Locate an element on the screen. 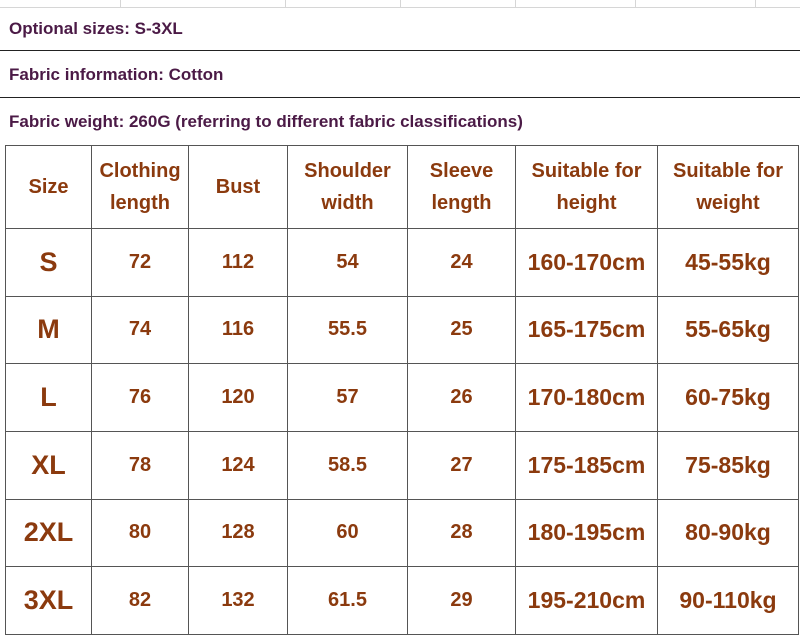 Image resolution: width=800 pixels, height=642 pixels. height-cell: 180-195cm is located at coordinates (586, 533).